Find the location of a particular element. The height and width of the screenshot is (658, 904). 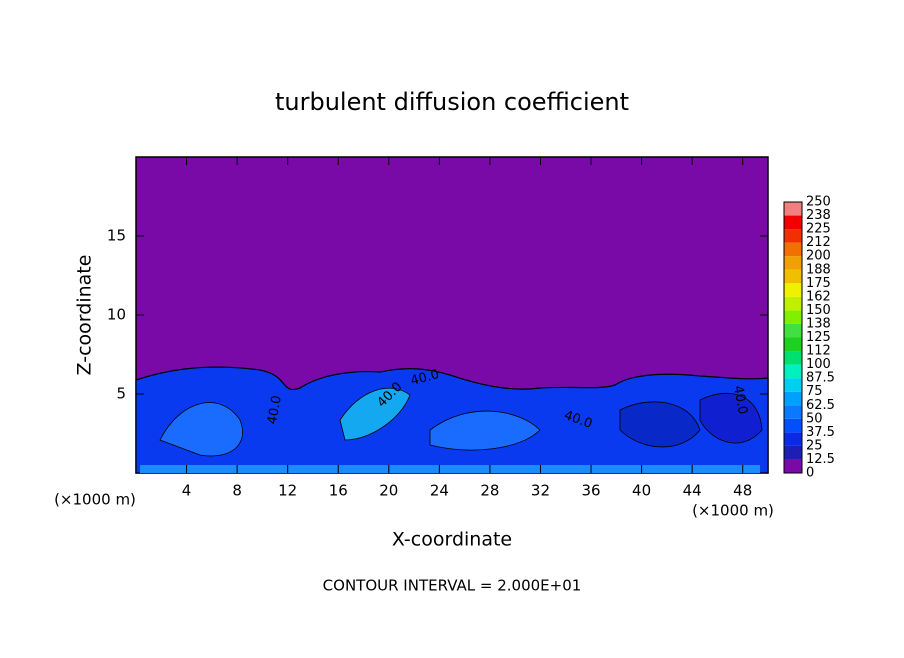

colorbar-label: 125 is located at coordinates (818, 337).